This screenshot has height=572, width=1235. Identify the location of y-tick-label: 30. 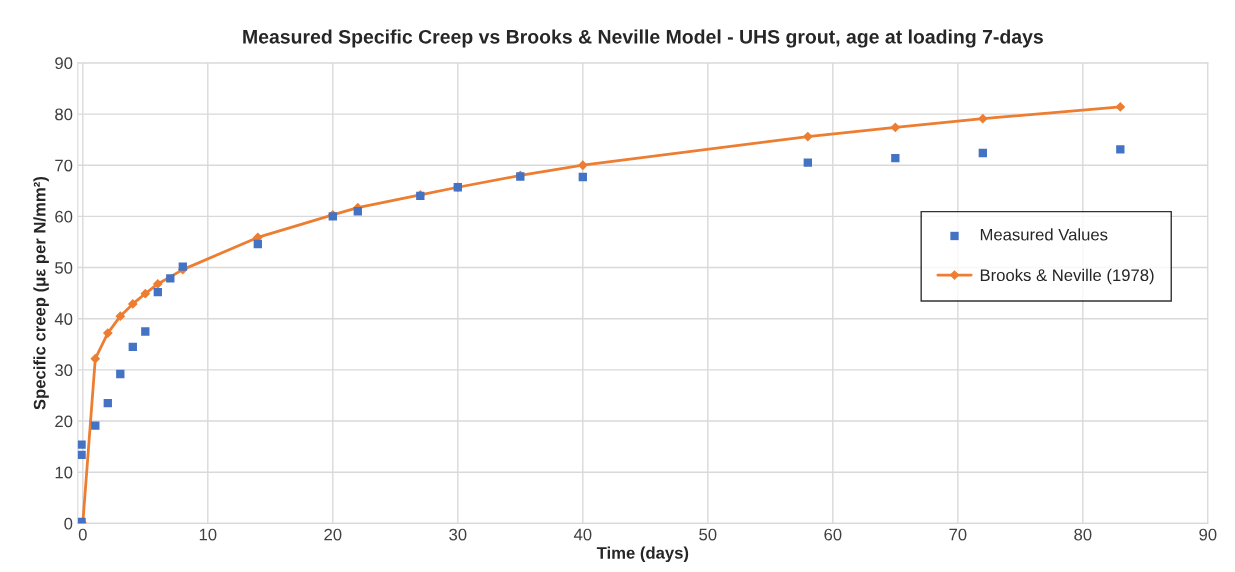
(64, 370).